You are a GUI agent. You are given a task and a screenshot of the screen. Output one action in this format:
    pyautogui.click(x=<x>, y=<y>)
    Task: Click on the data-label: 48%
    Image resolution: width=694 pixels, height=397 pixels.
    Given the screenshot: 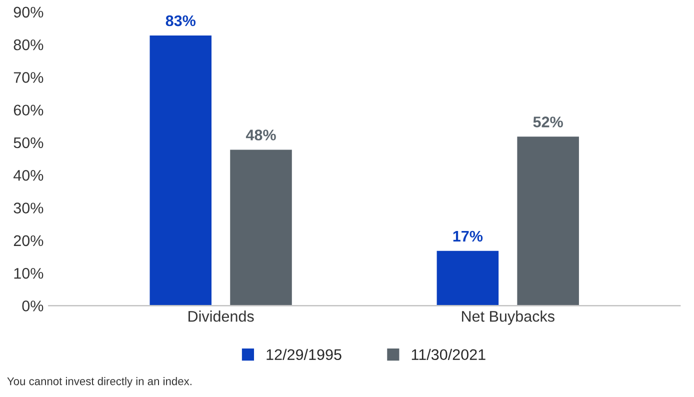 What is the action you would take?
    pyautogui.click(x=261, y=135)
    